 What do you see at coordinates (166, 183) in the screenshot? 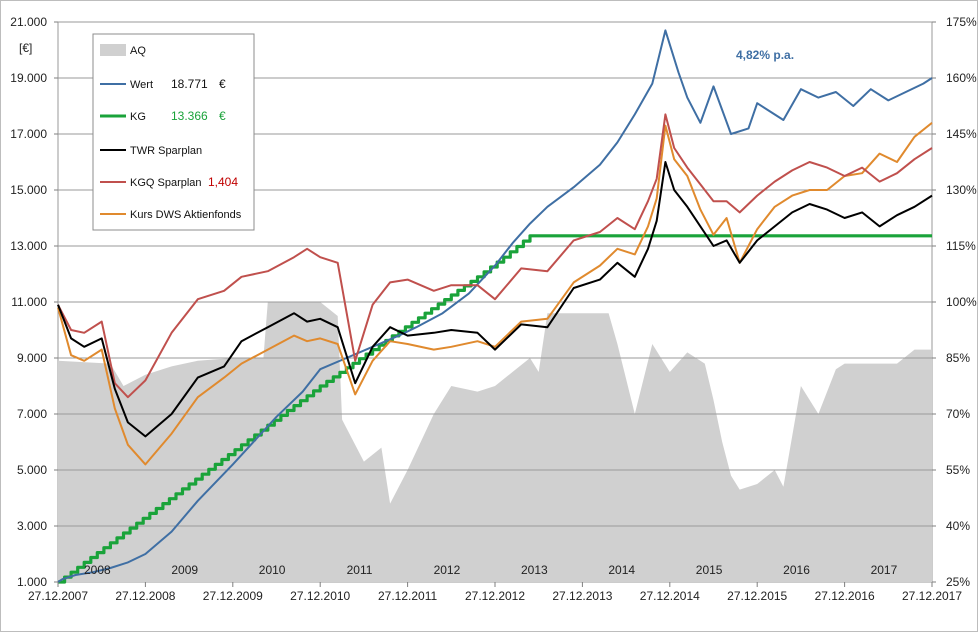
I see `legend-label-kgq: KGQ Sparplan` at bounding box center [166, 183].